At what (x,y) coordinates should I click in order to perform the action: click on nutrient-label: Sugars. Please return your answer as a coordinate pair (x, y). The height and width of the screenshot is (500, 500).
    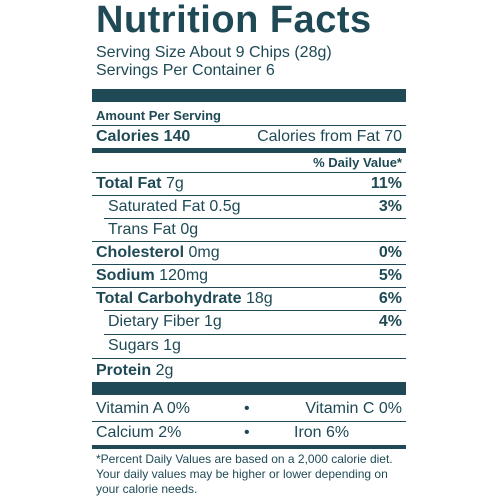
    Looking at the image, I should click on (133, 345).